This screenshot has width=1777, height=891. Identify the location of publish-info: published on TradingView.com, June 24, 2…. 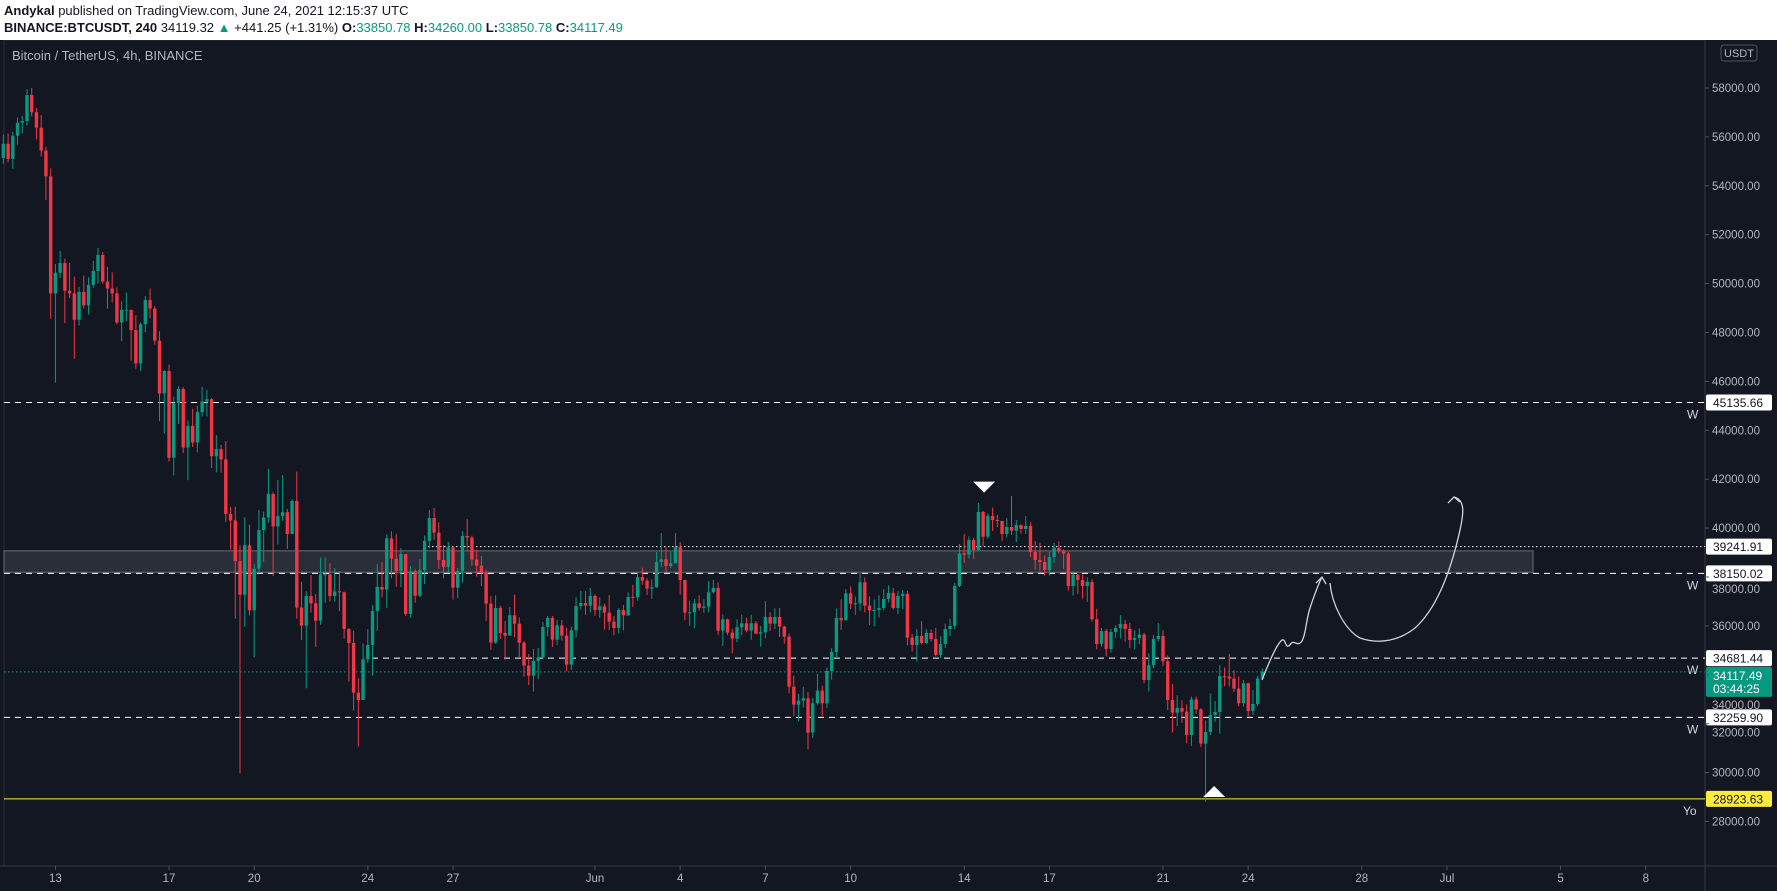
(233, 10).